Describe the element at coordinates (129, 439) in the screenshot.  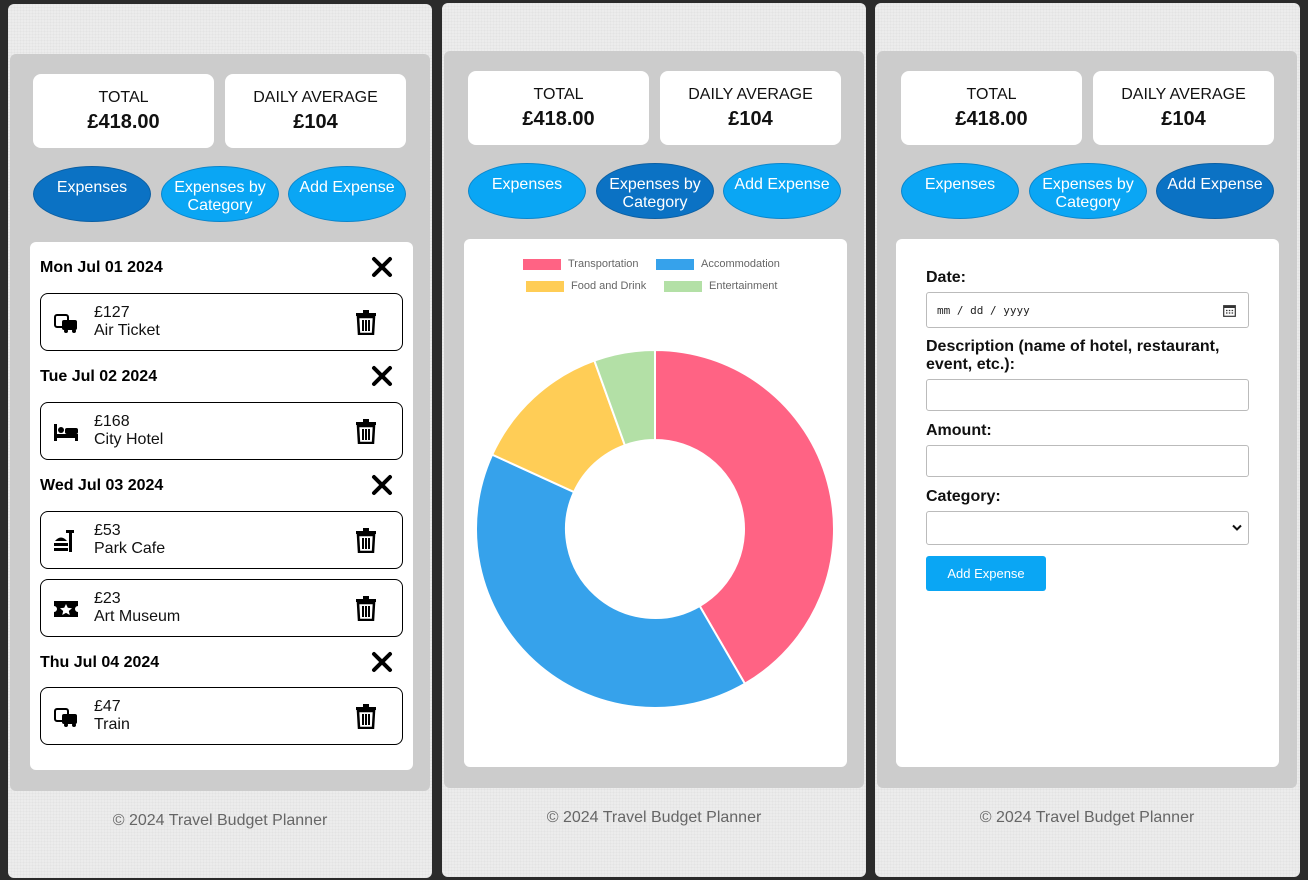
I see `expense-name: City Hotel` at that location.